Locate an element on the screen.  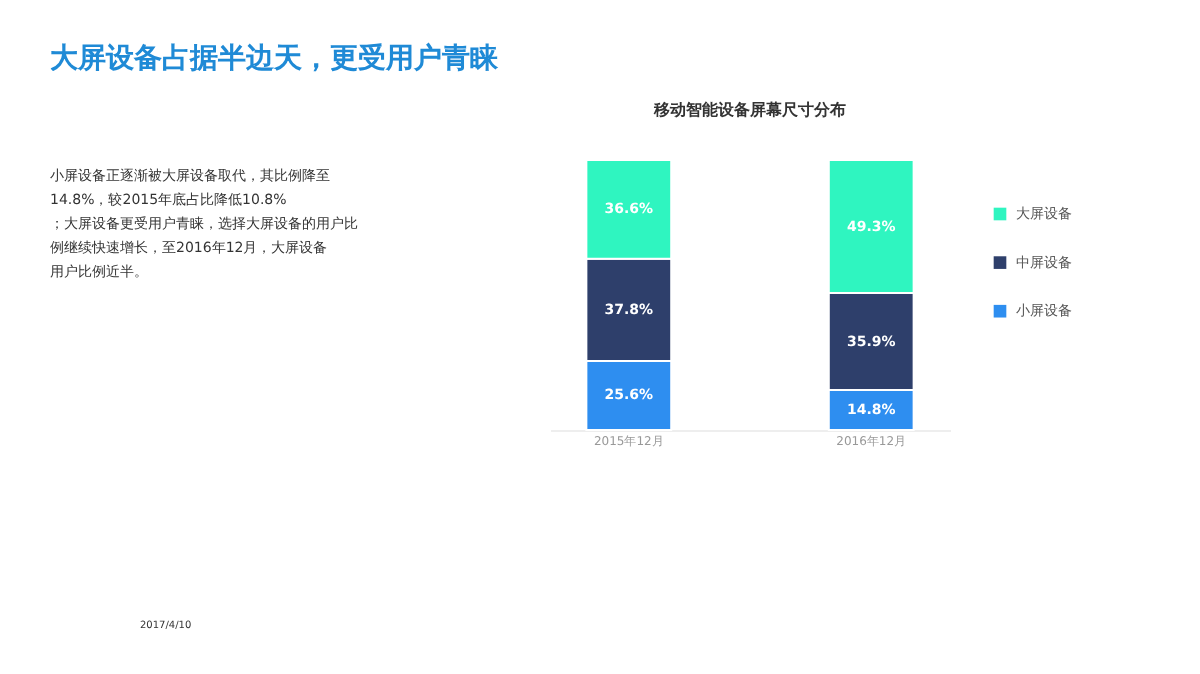
text: 大屏设备占据半边天，更受用户青睐 is located at coordinates (275, 58).